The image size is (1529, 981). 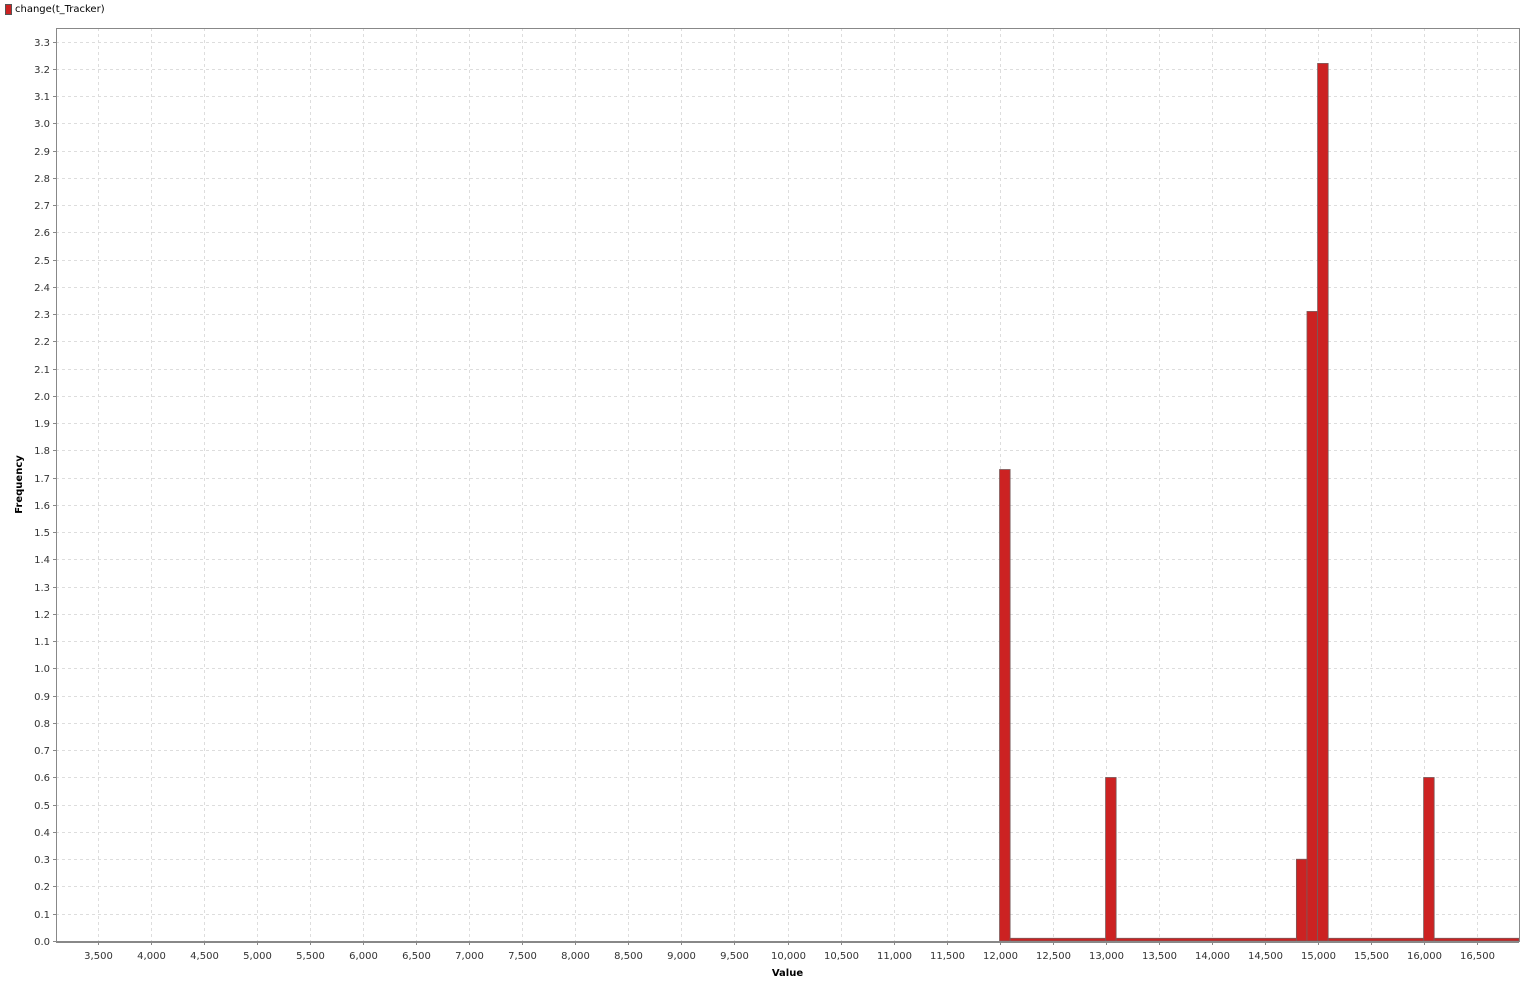 What do you see at coordinates (42, 233) in the screenshot?
I see `y-tick-label: 2.6` at bounding box center [42, 233].